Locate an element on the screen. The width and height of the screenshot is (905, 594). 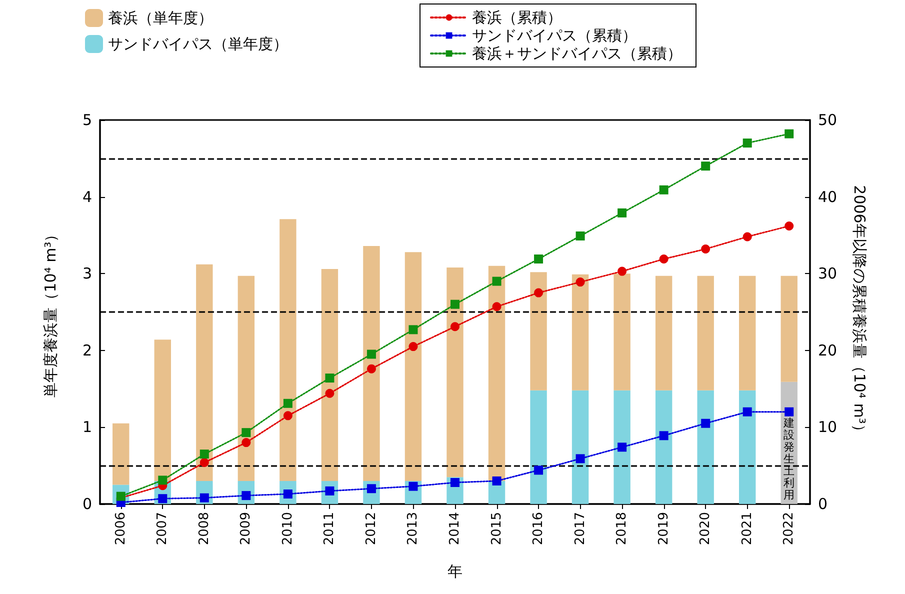
x-tick-label: 2013 is located at coordinates (413, 529).